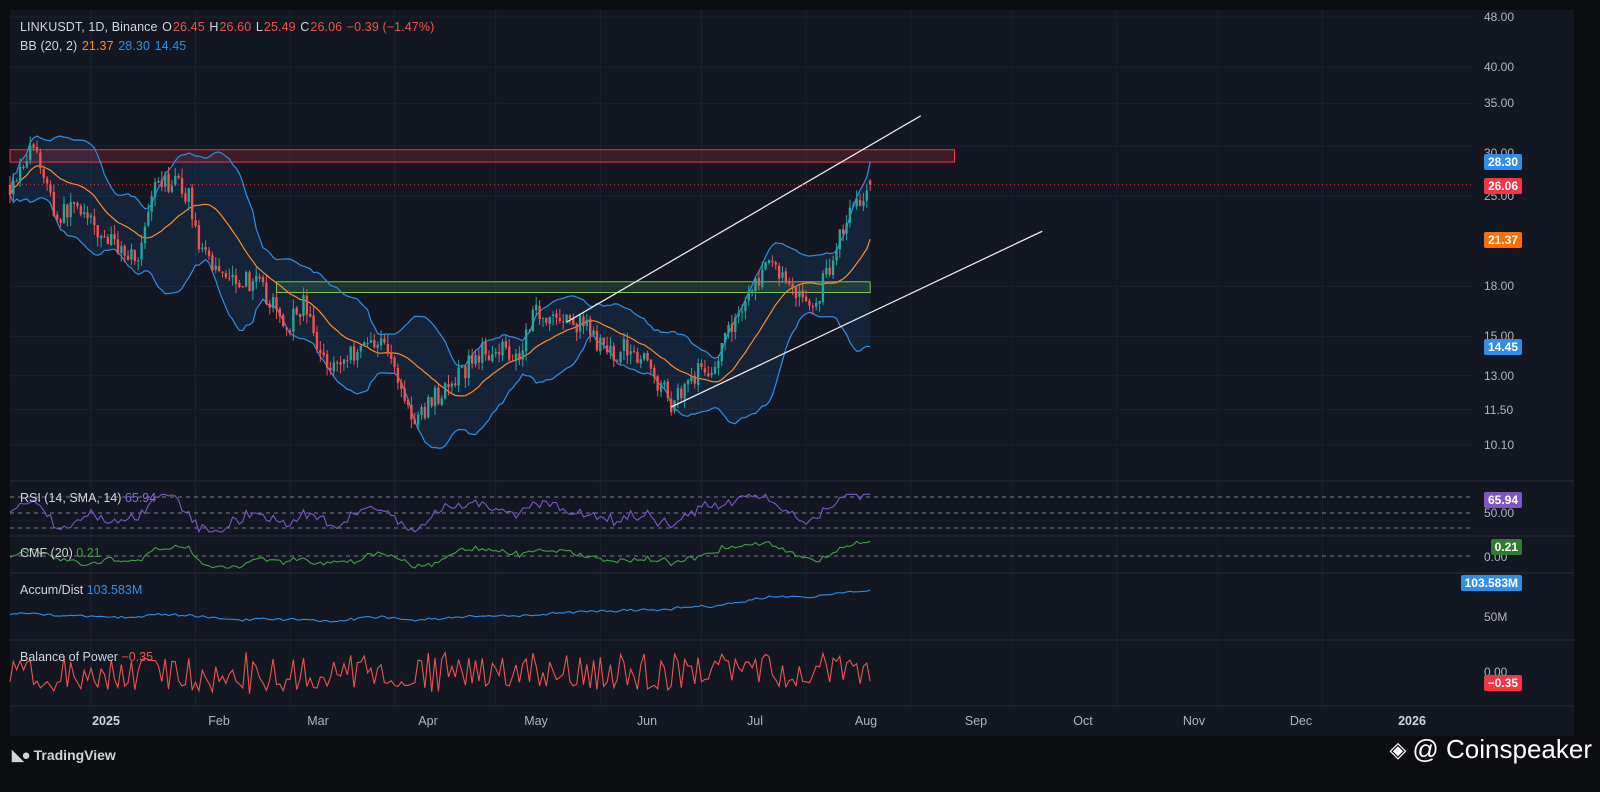  I want to click on bb-upper-value: 28.30, so click(134, 46).